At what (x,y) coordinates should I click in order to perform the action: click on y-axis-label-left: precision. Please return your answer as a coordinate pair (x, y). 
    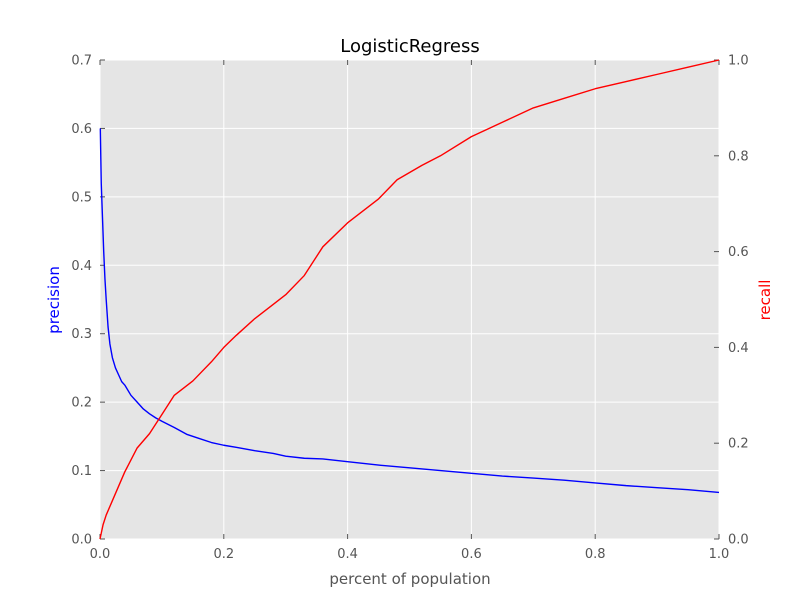
    Looking at the image, I should click on (54, 300).